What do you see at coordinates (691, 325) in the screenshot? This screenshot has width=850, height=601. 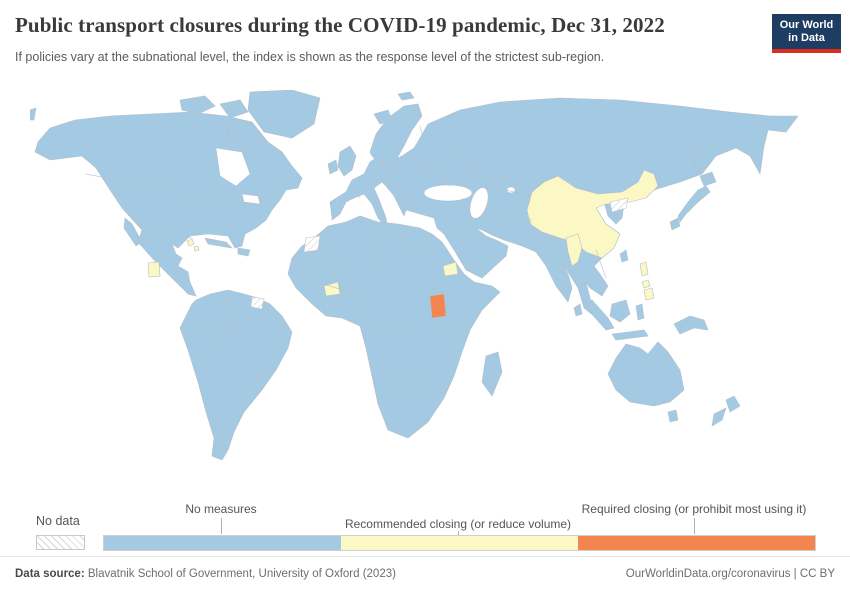 I see `country-new-guinea` at bounding box center [691, 325].